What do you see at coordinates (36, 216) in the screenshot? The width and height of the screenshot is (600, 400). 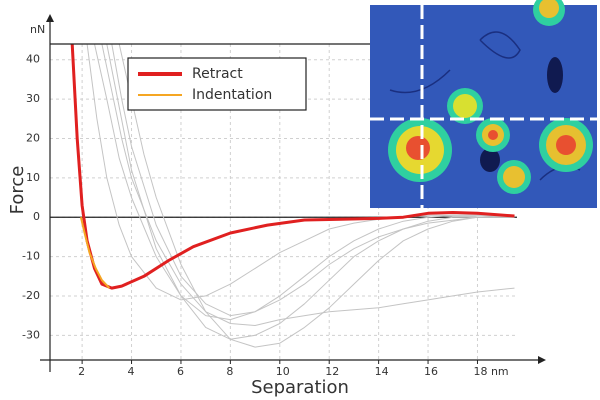 I see `y-tick-label: 0` at bounding box center [36, 216].